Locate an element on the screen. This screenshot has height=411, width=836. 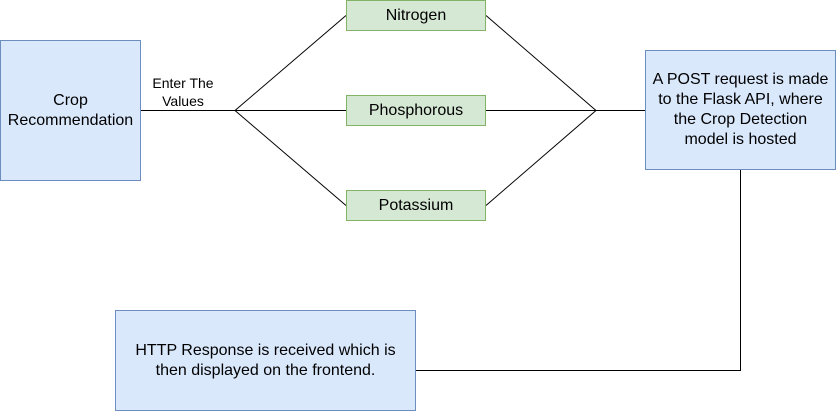
edge-potassium-to-merge is located at coordinates (541, 158).